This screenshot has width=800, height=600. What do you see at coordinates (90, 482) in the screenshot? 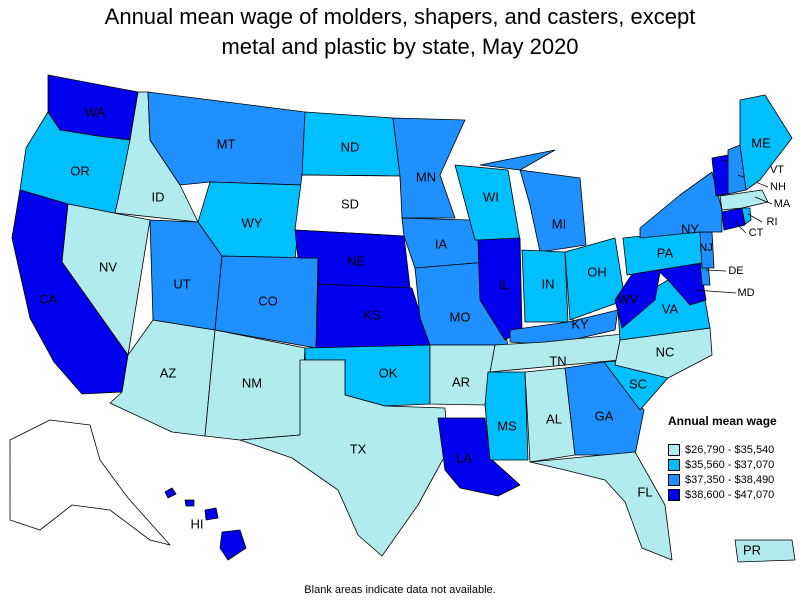
I see `state-ak` at bounding box center [90, 482].